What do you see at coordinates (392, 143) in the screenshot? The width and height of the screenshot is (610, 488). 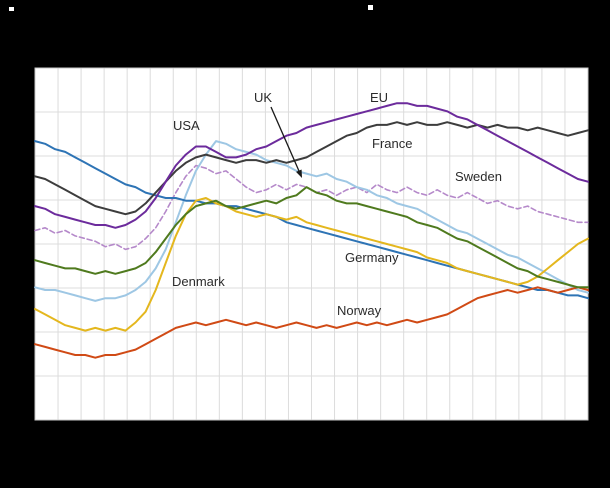 I see `series-label-france: France` at bounding box center [392, 143].